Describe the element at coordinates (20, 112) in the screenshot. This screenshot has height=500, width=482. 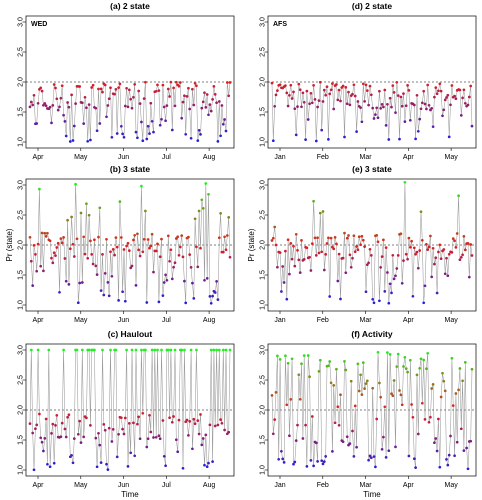
I see `y-tick-label: 1.5` at that location.